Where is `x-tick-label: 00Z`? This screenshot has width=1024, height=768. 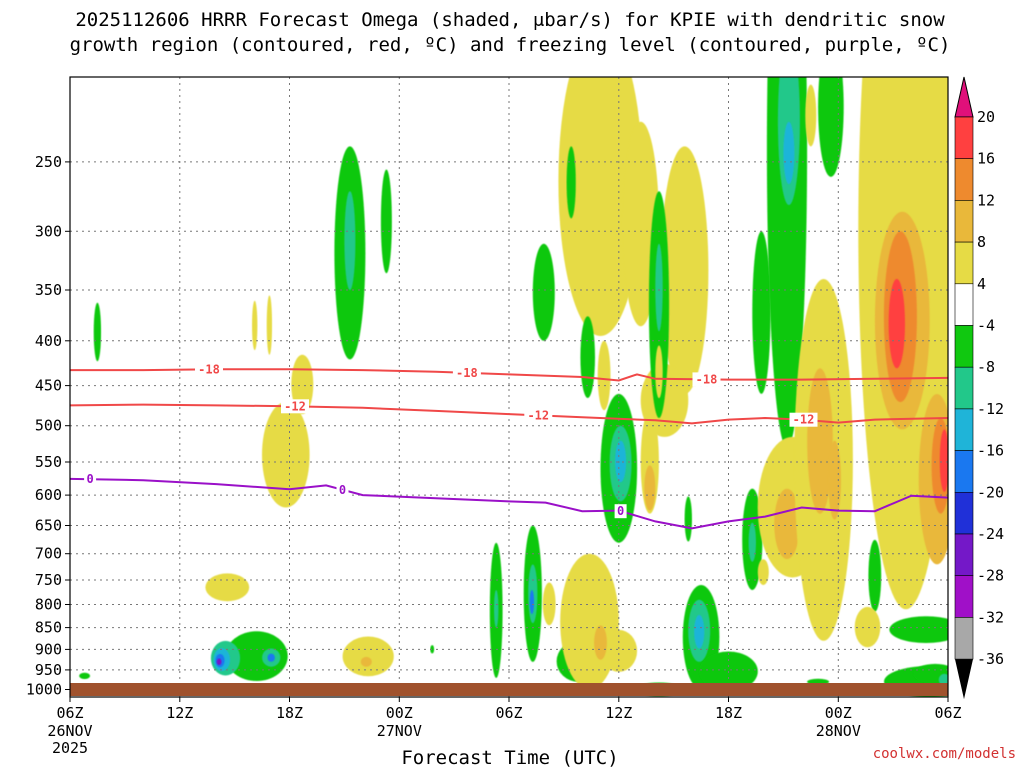
x-tick-label: 00Z is located at coordinates (399, 713).